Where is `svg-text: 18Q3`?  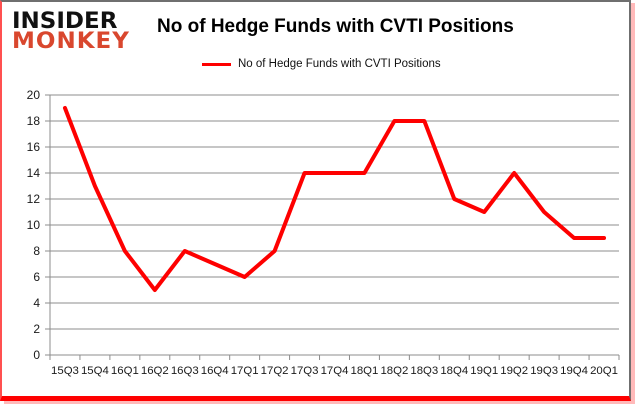
svg-text: 18Q3 is located at coordinates (424, 371).